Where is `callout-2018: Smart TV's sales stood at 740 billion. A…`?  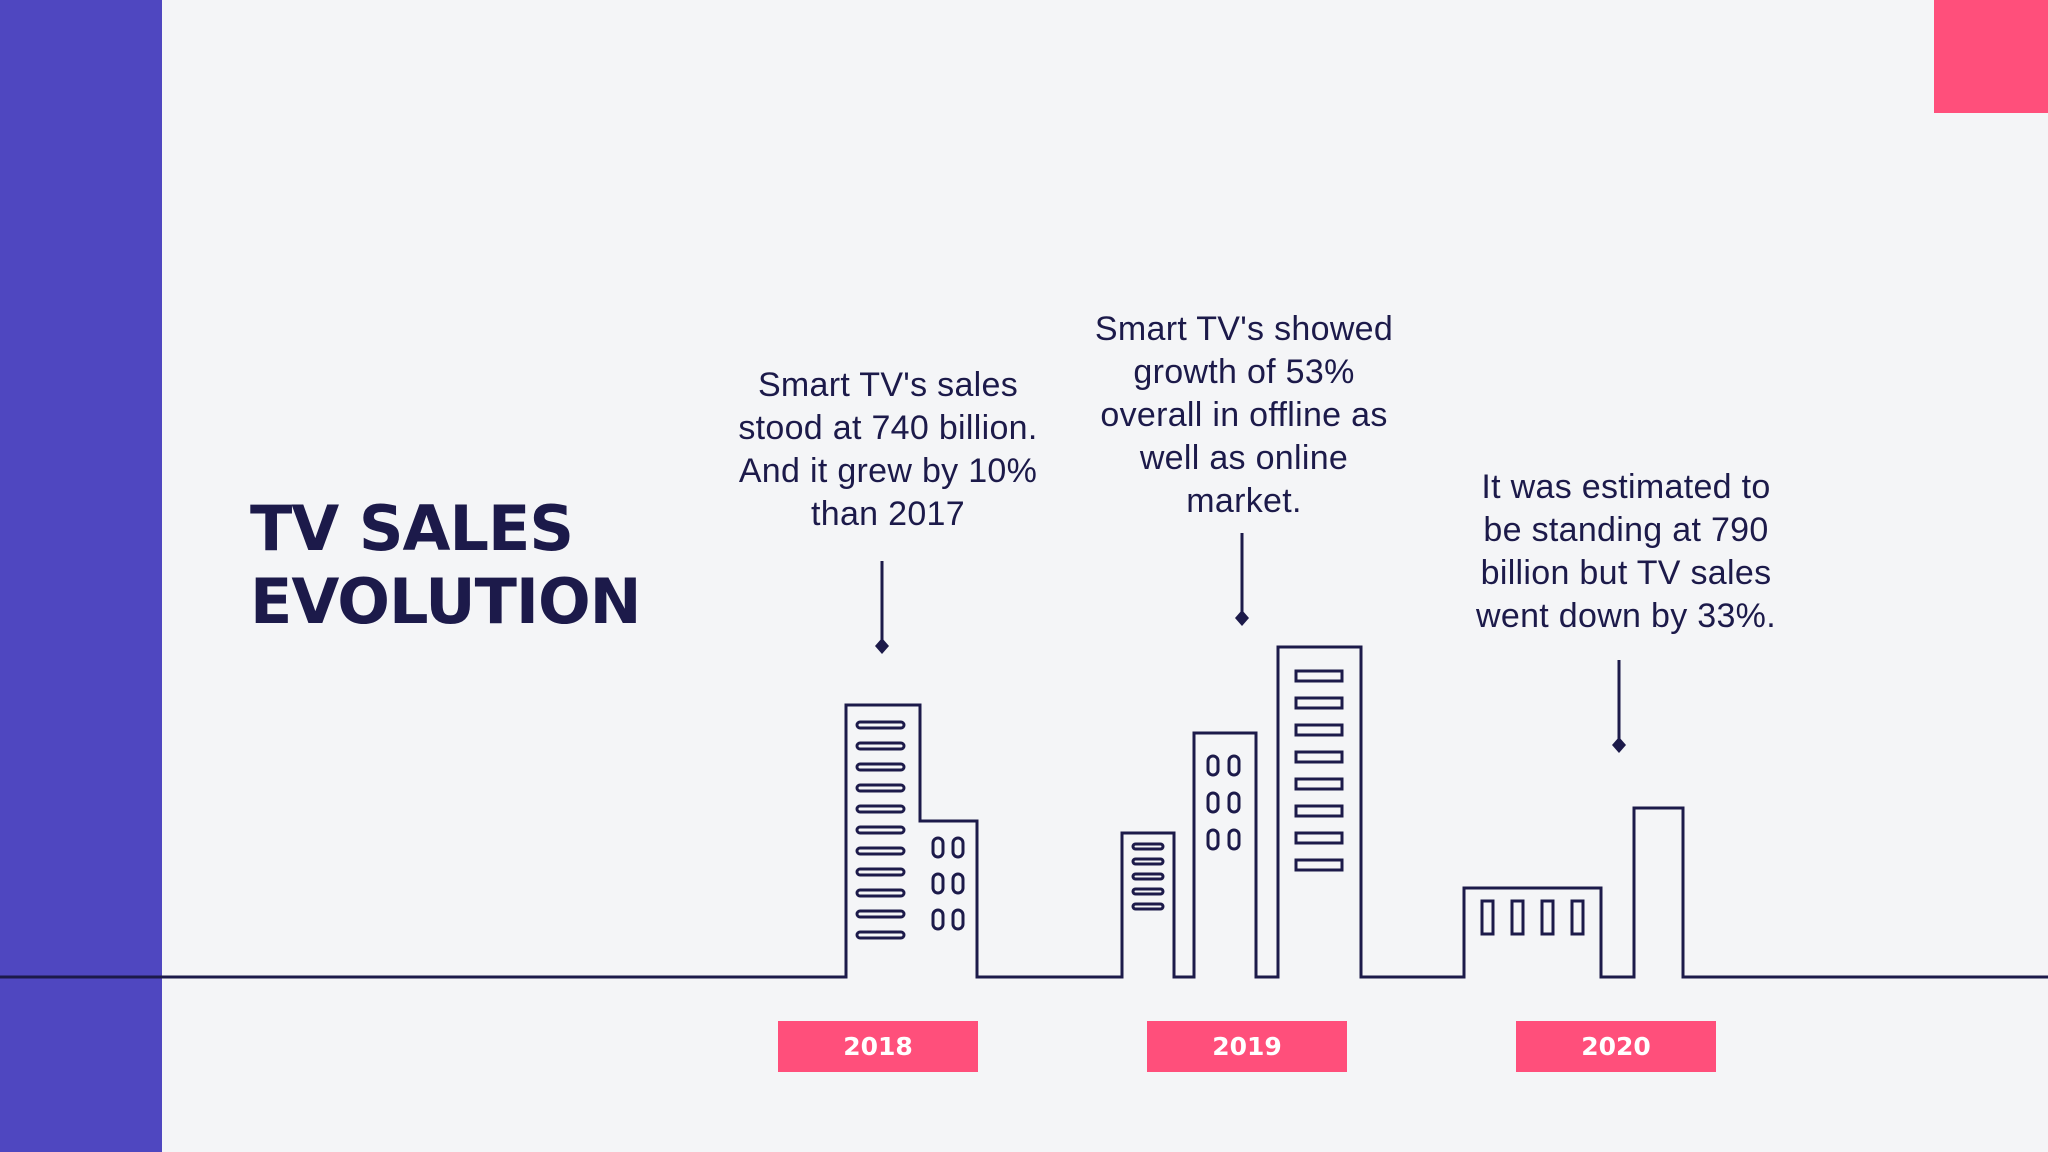 callout-2018: Smart TV's sales stood at 740 billion. A… is located at coordinates (888, 449).